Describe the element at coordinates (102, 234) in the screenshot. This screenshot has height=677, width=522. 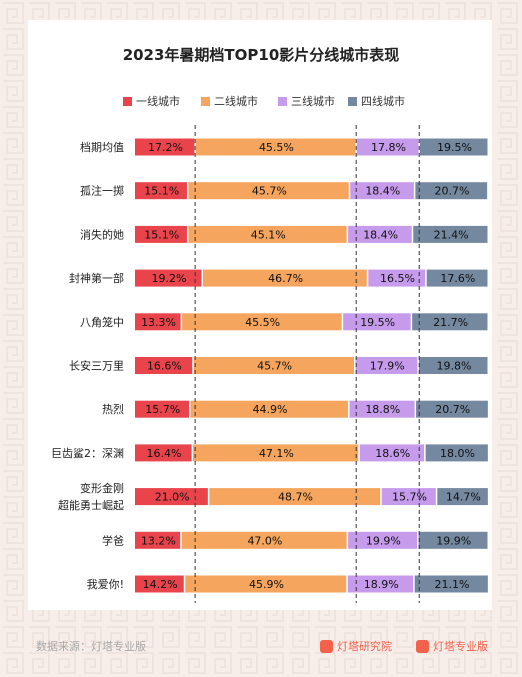
I see `category-label: 消失的她` at that location.